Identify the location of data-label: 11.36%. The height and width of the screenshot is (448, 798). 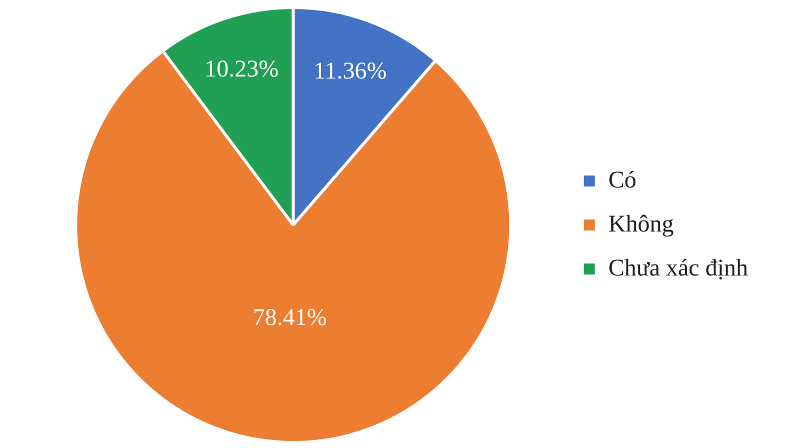
(350, 71).